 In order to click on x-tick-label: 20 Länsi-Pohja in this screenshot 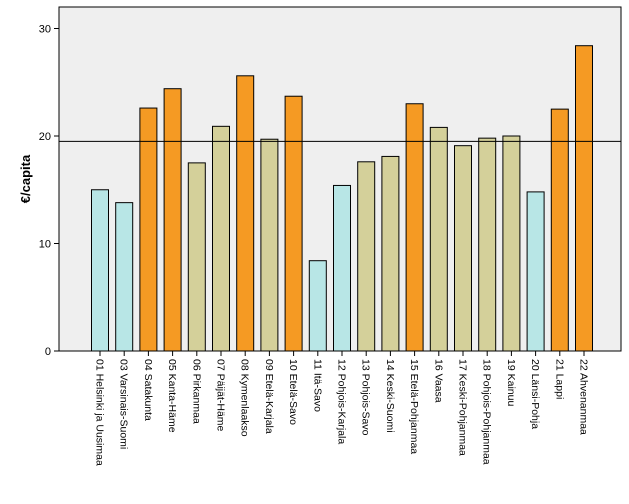, I will do `click(535, 394)`.